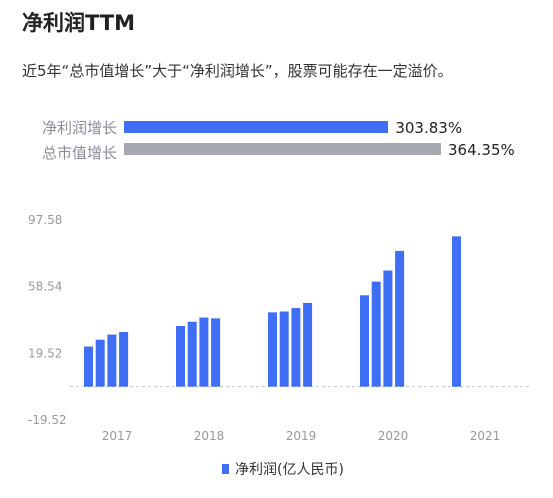 The width and height of the screenshot is (553, 498). I want to click on y-tick-label: -19.52, so click(47, 420).